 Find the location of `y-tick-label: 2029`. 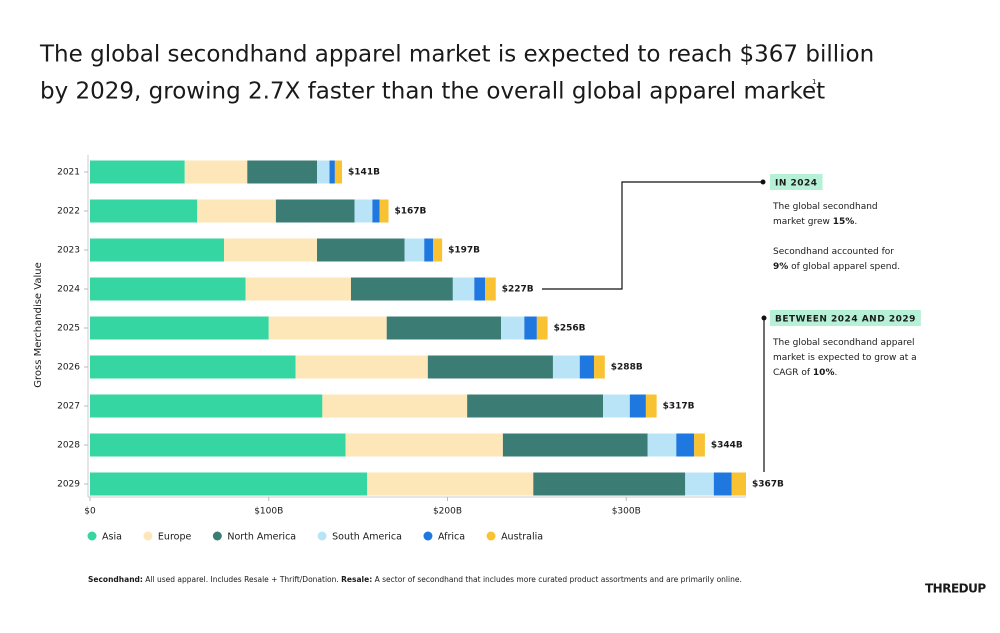

y-tick-label: 2029 is located at coordinates (68, 485).